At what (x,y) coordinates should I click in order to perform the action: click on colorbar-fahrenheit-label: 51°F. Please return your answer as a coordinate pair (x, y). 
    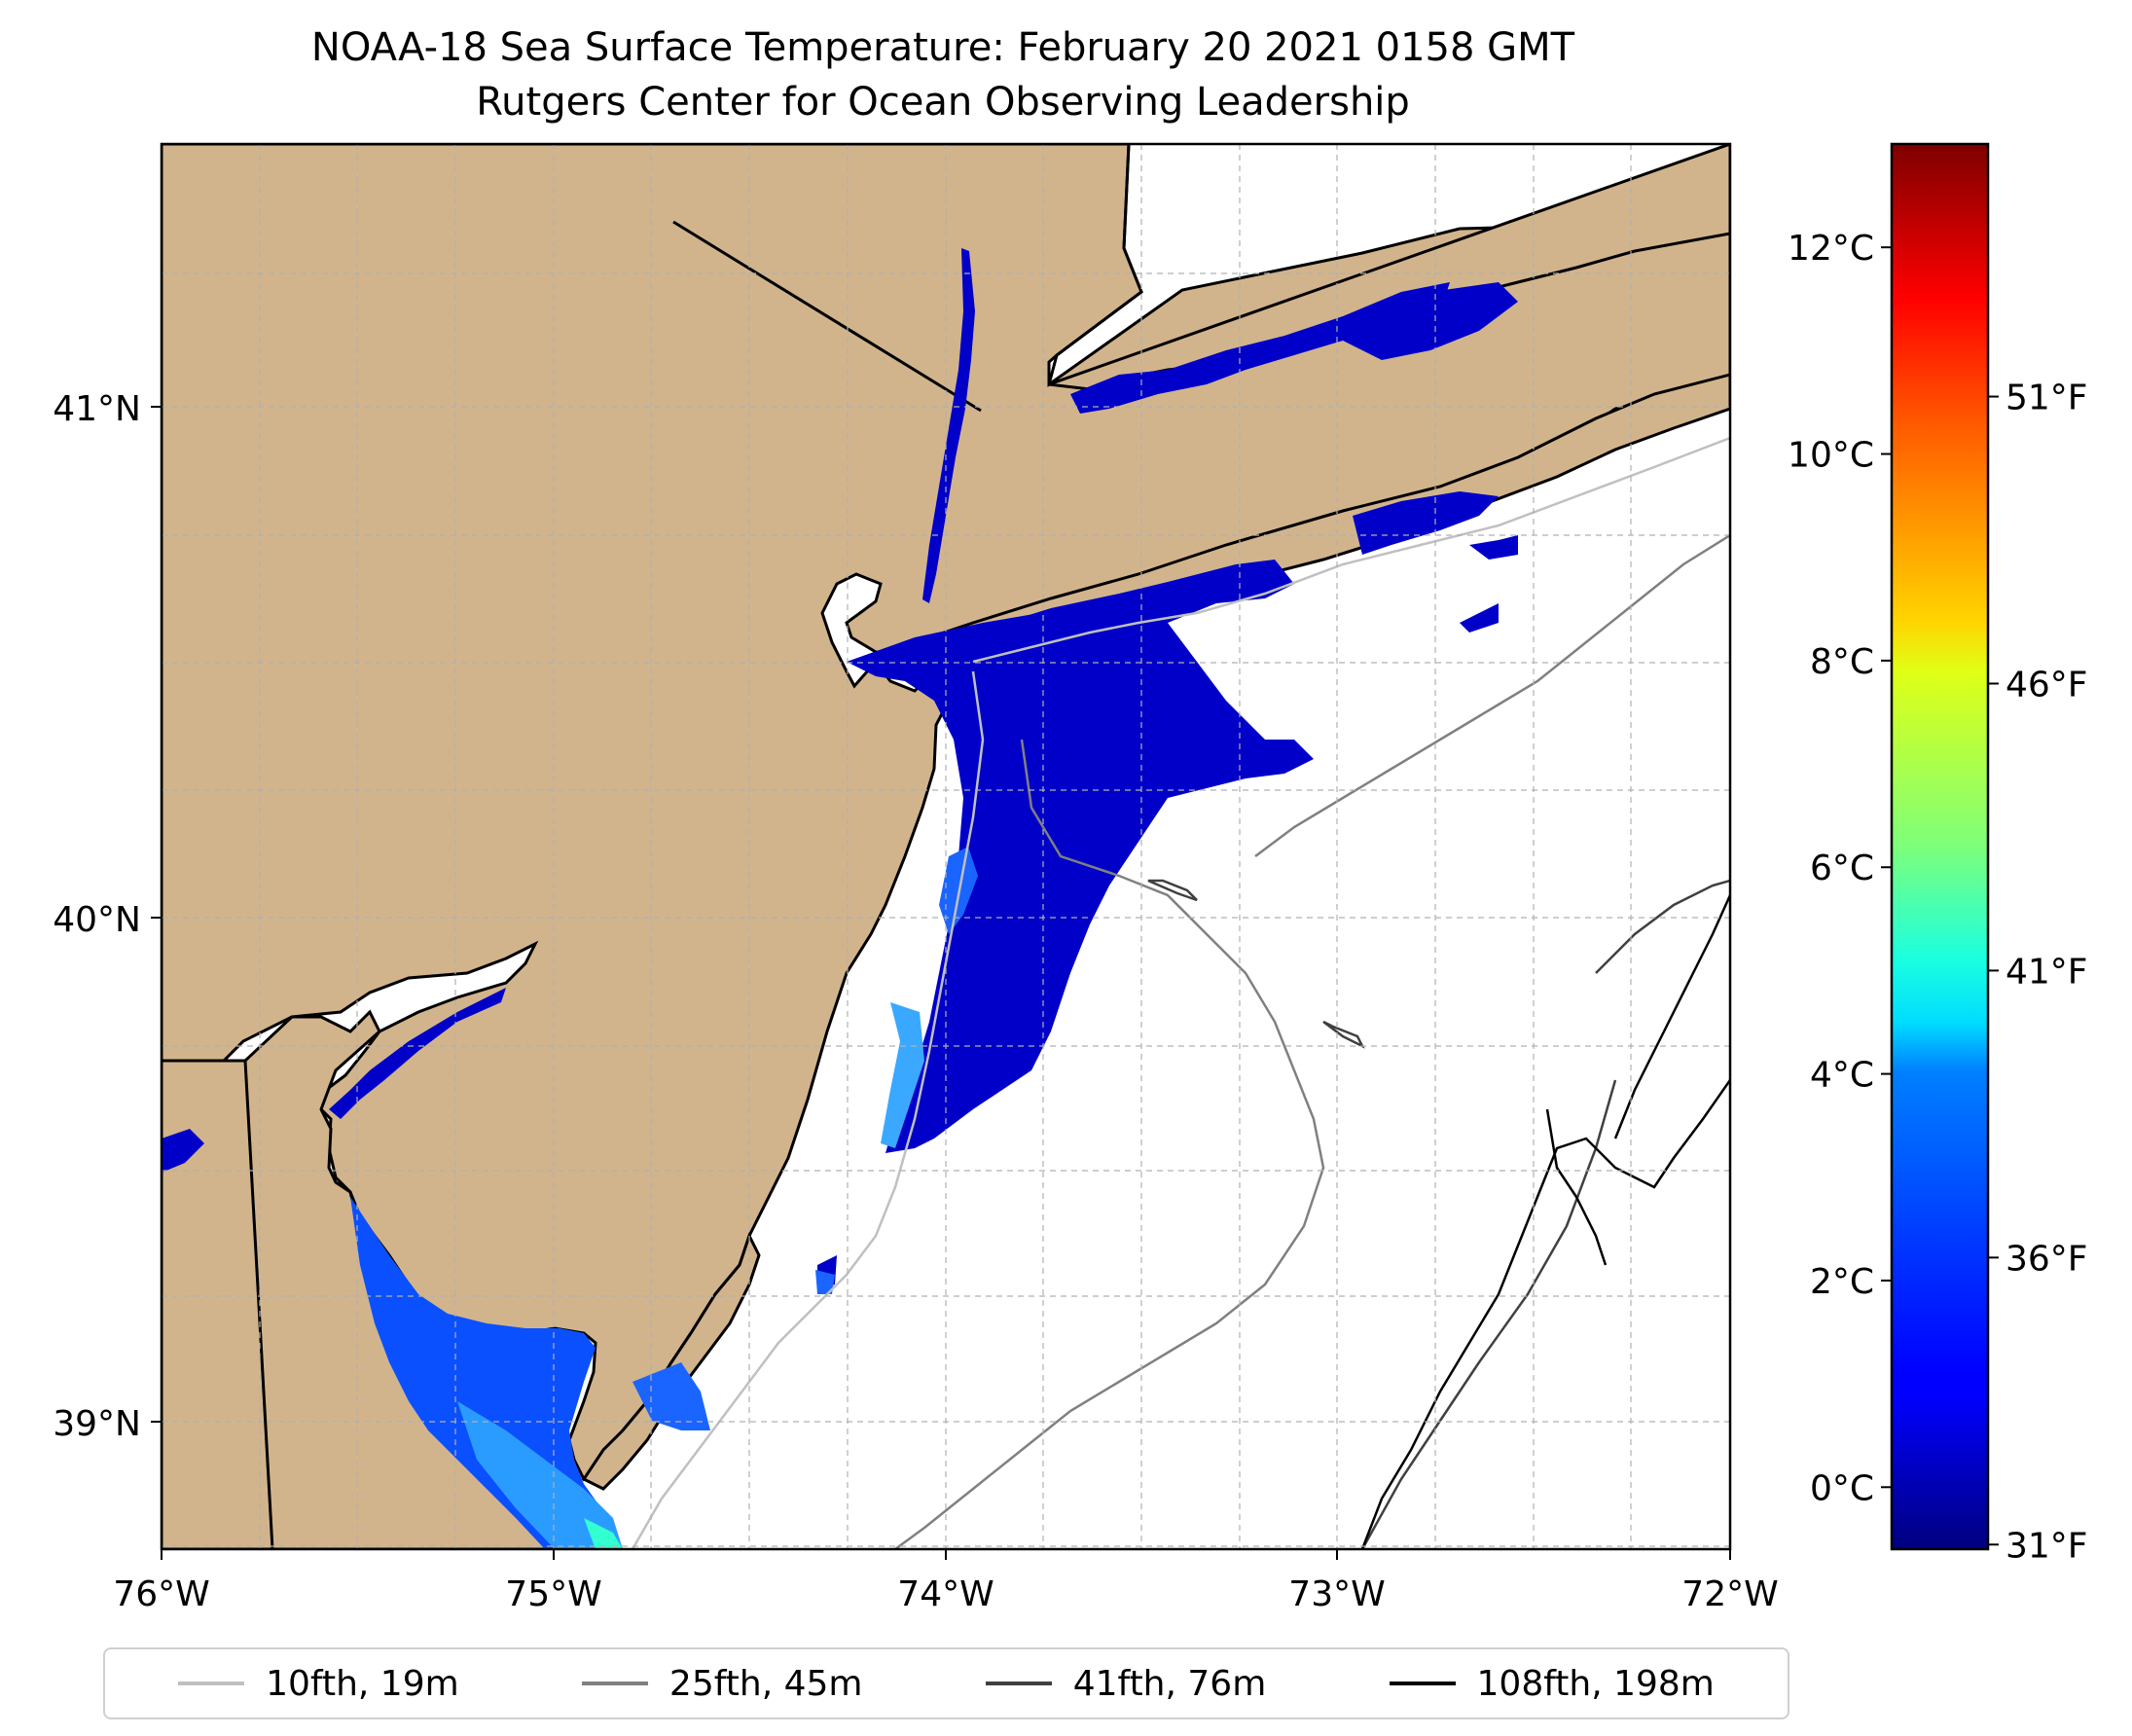
    Looking at the image, I should click on (2047, 399).